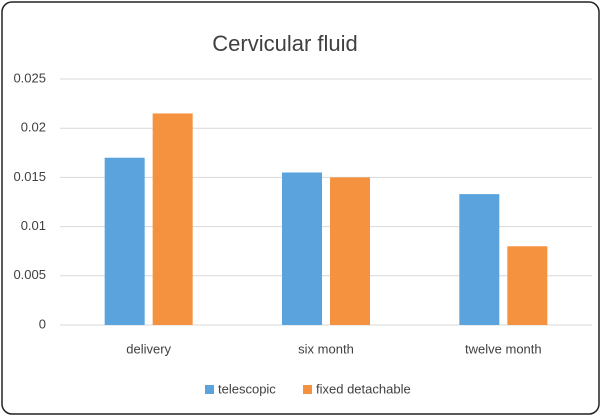  Describe the element at coordinates (29, 176) in the screenshot. I see `y-tick-label: 0.015` at that location.